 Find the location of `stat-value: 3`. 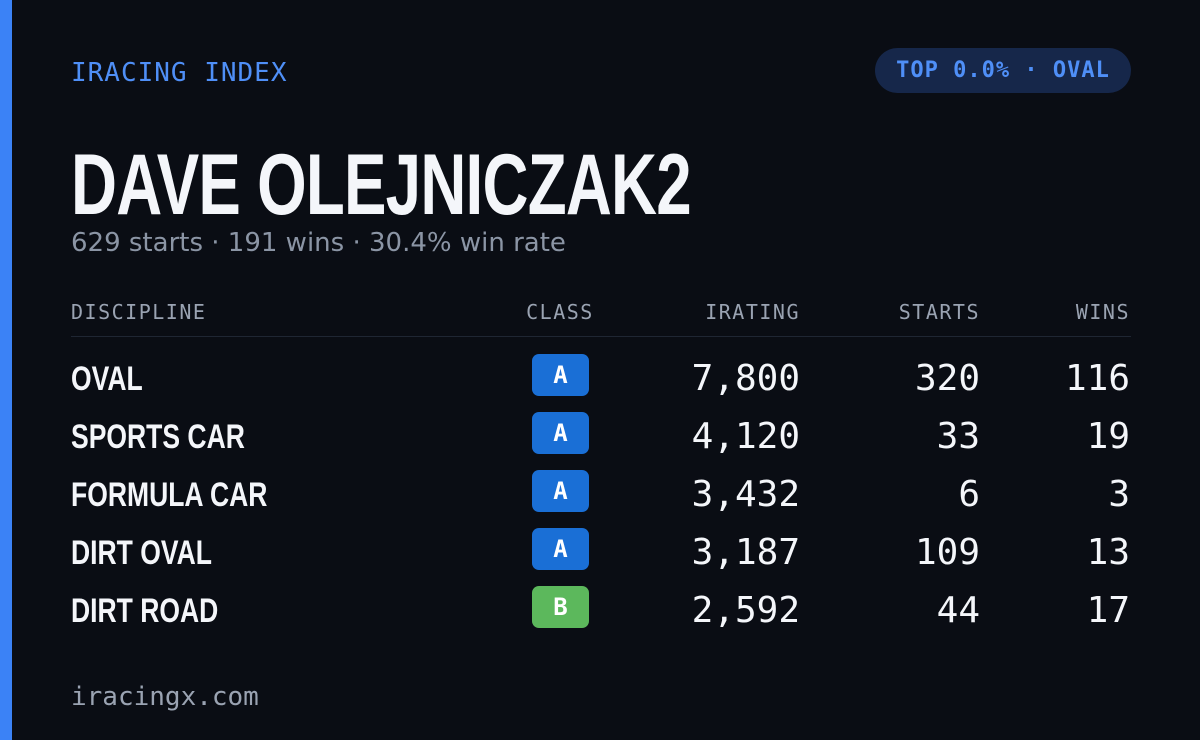

stat-value: 3 is located at coordinates (1119, 494).